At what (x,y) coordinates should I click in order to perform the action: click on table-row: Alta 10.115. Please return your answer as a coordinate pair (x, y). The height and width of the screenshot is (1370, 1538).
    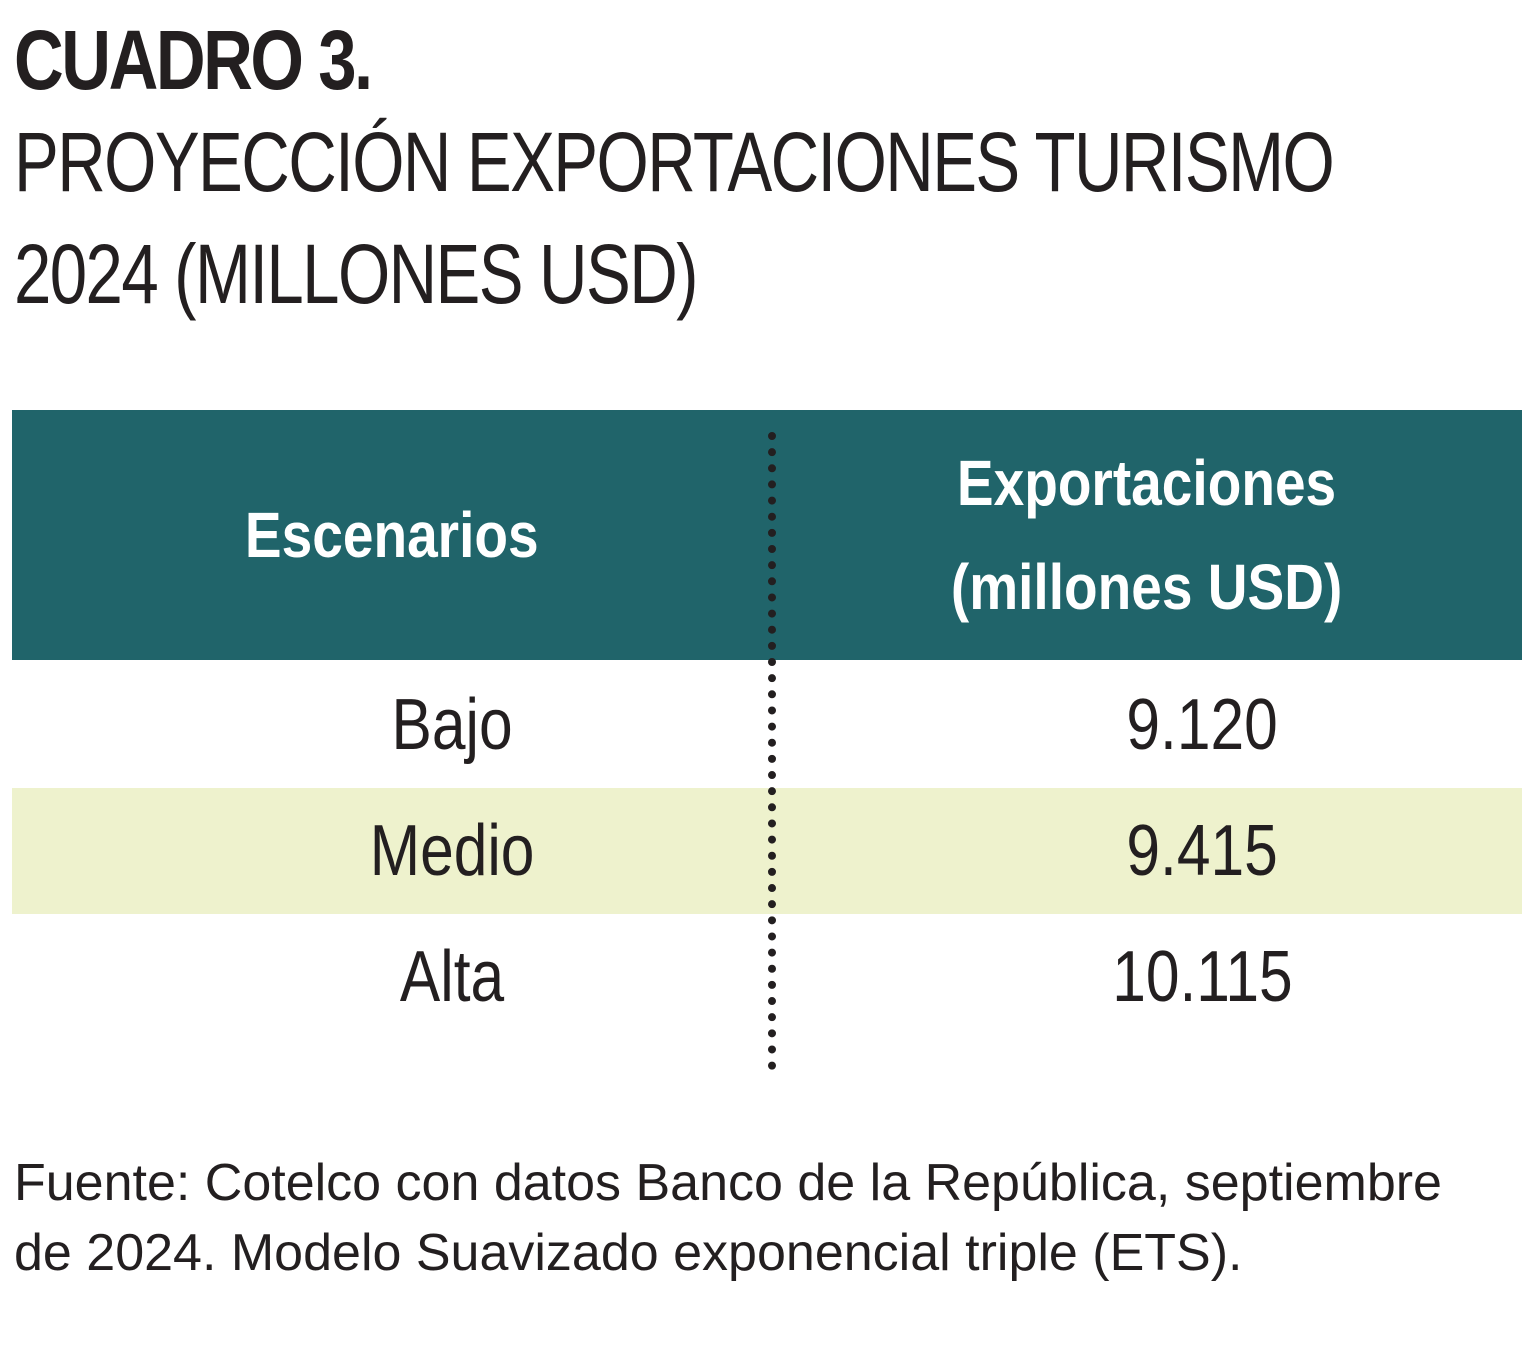
    Looking at the image, I should click on (767, 977).